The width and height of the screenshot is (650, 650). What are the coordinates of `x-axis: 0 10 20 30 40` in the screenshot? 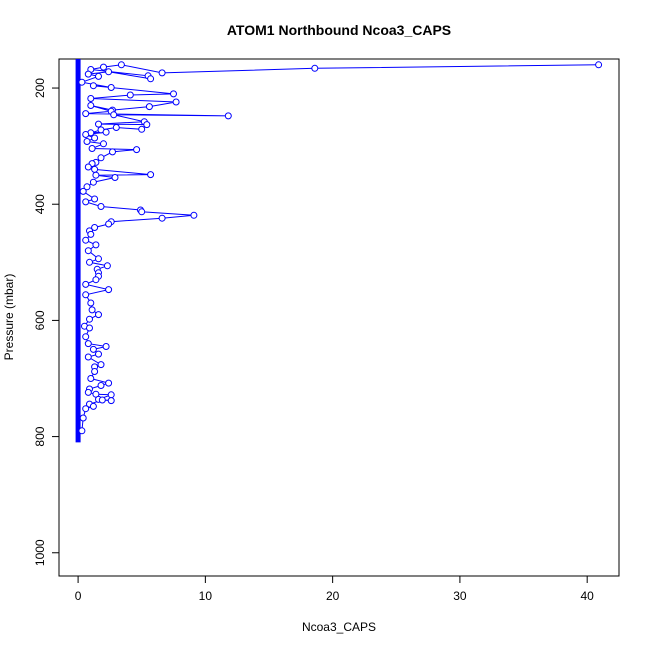 It's located at (335, 589).